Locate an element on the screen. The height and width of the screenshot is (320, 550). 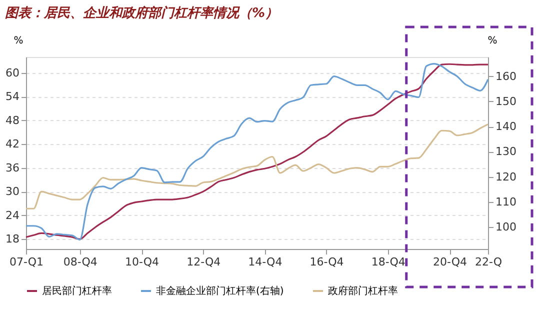
x-tick-label: 16-Q4 is located at coordinates (327, 262).